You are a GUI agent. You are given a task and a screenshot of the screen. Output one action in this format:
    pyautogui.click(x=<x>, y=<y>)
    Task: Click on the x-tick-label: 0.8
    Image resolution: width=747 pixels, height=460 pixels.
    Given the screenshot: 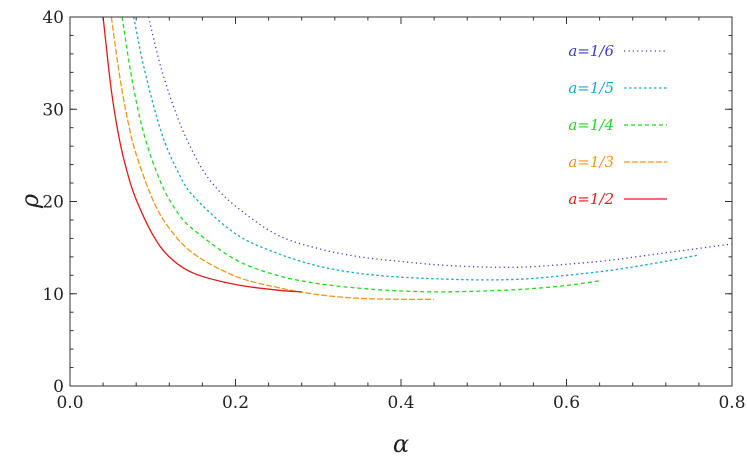 What is the action you would take?
    pyautogui.click(x=731, y=403)
    